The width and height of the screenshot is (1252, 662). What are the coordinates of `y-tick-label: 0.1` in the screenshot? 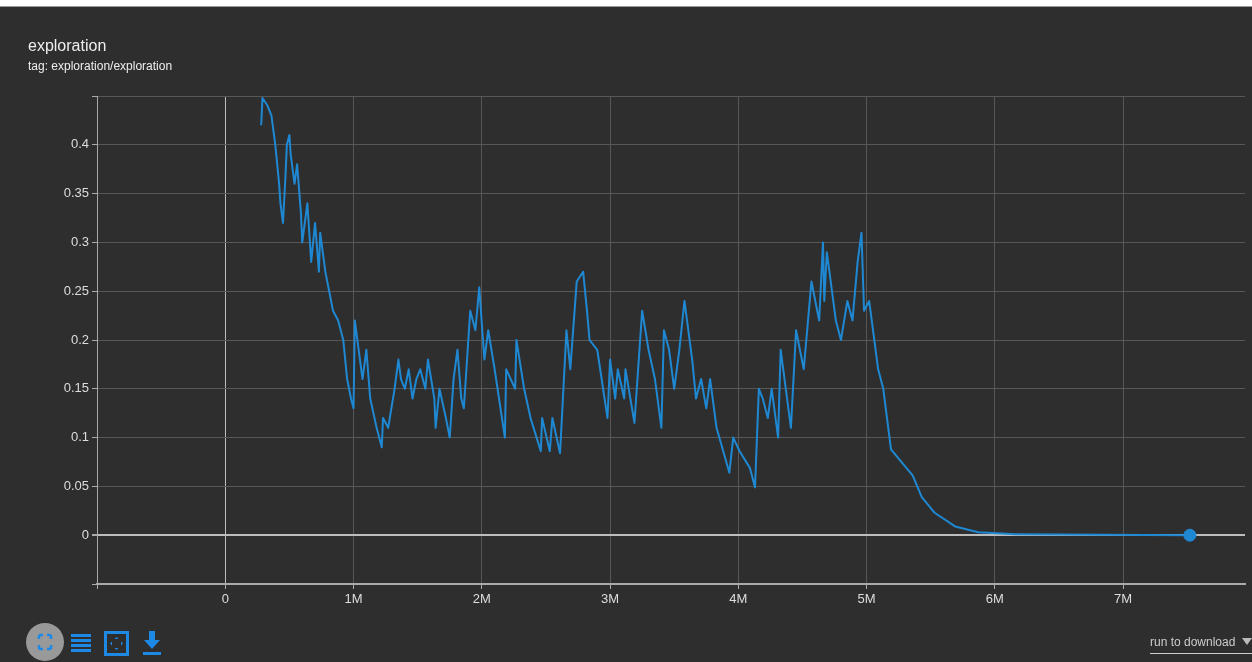 It's located at (79, 437).